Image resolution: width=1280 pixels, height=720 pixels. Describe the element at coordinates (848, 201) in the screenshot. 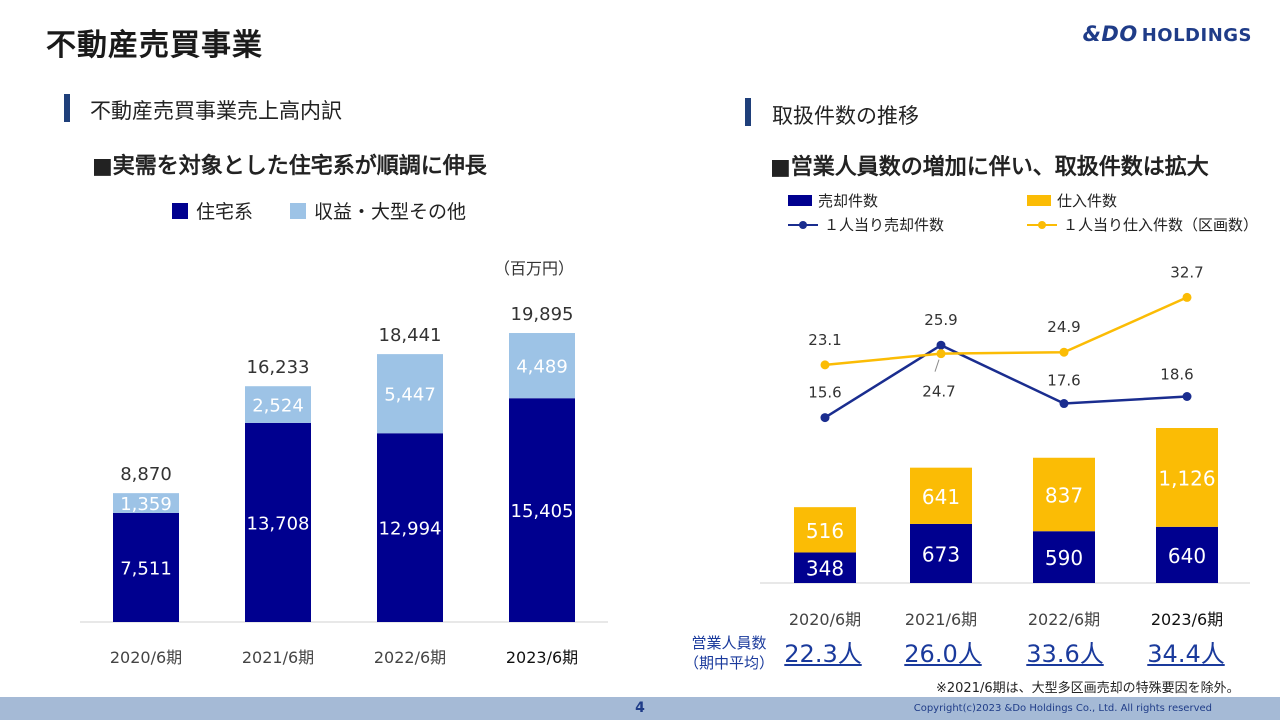

I see `legend-label-sales: 売却件数` at that location.